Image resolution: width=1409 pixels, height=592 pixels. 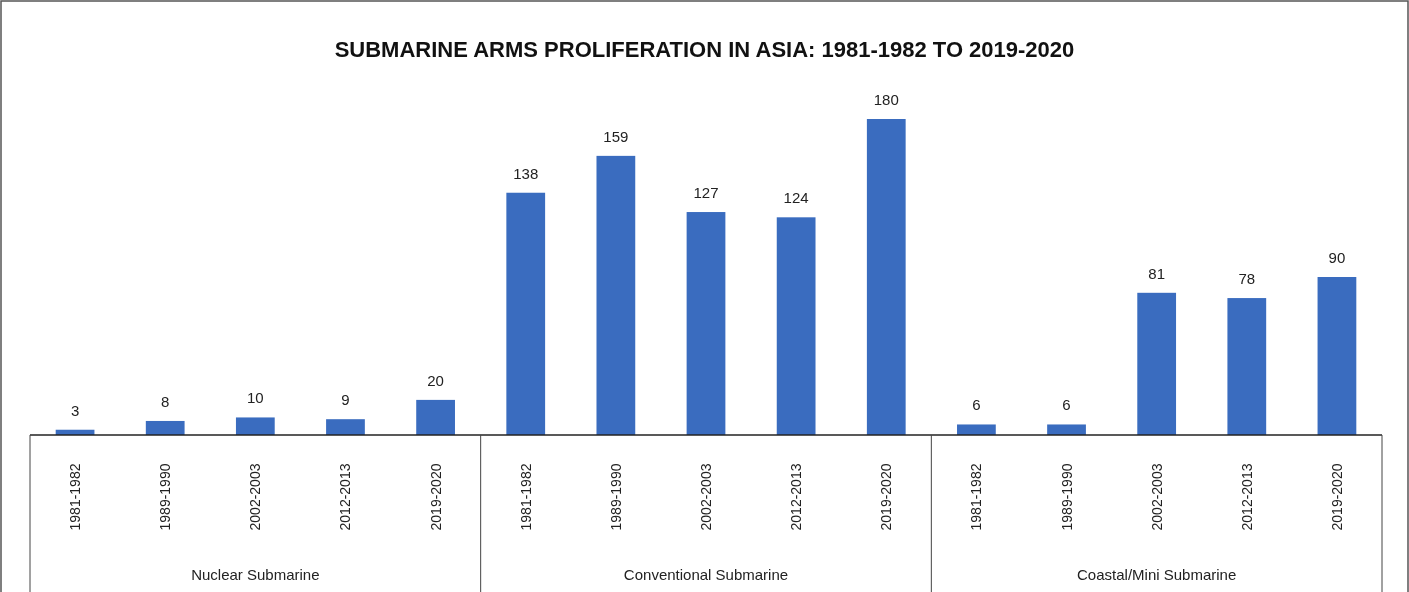 I want to click on data-label: 127, so click(x=706, y=193).